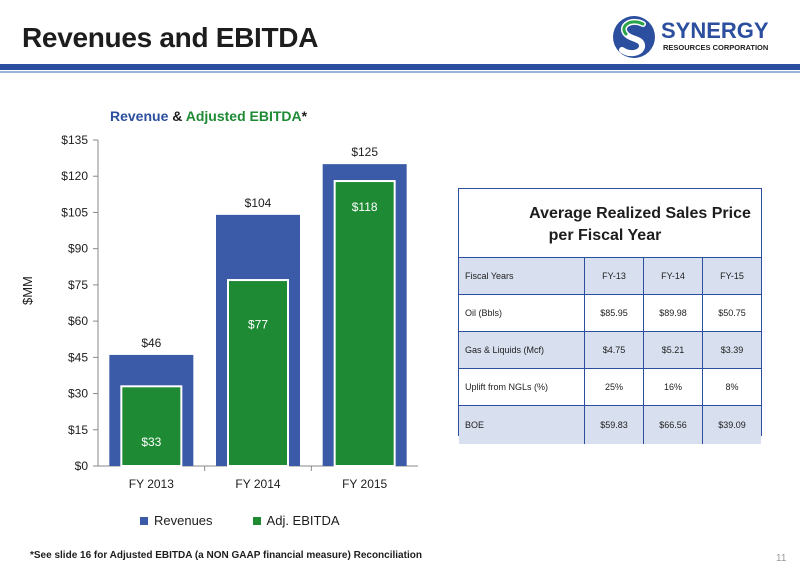 The image size is (800, 571). What do you see at coordinates (78, 357) in the screenshot?
I see `y-tick-label: $45` at bounding box center [78, 357].